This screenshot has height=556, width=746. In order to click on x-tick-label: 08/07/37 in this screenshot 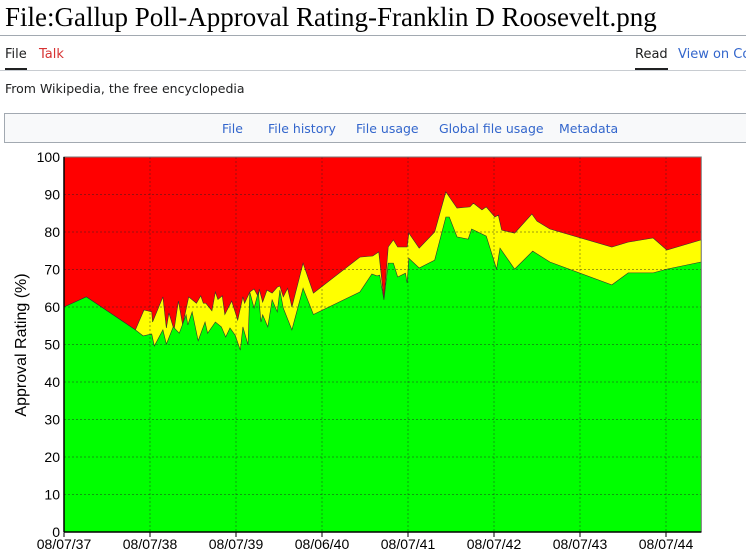, I will do `click(64, 544)`.